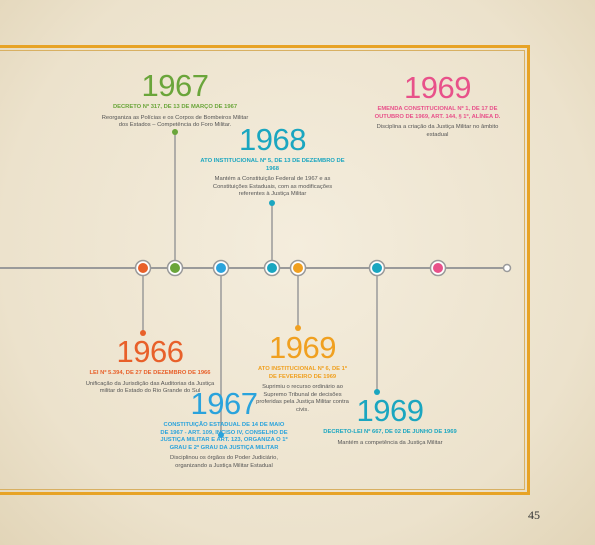 This screenshot has height=545, width=595. Describe the element at coordinates (534, 515) in the screenshot. I see `page-number: 45` at that location.